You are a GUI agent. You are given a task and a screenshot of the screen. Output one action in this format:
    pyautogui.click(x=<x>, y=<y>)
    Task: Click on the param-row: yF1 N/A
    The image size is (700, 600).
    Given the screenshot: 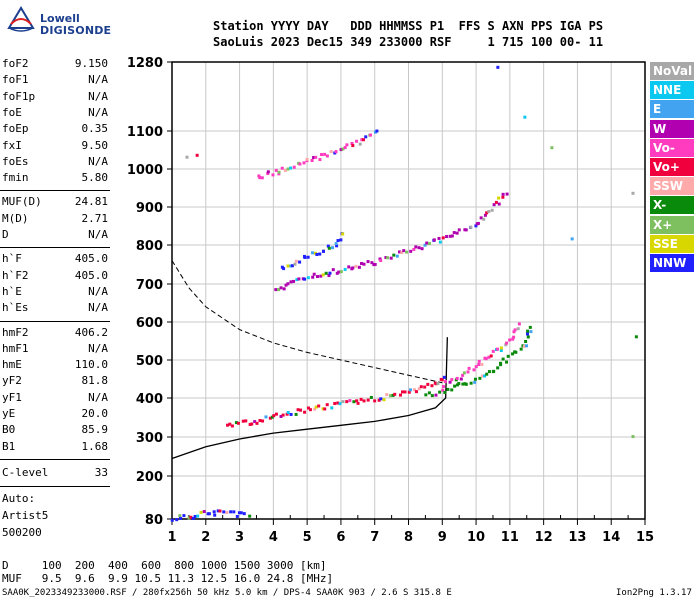 What is the action you would take?
    pyautogui.click(x=55, y=399)
    